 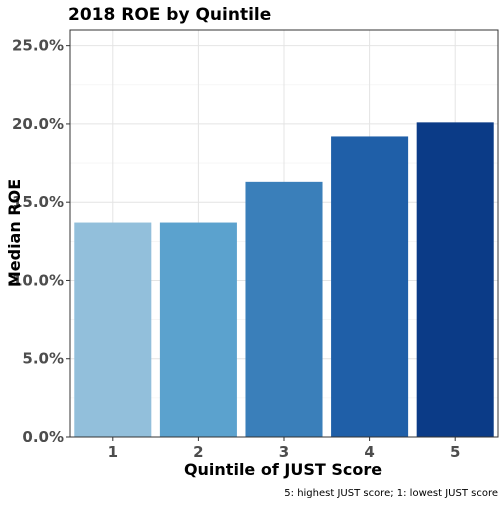 I want to click on y-tick-label: 20.0%, so click(x=38, y=124).